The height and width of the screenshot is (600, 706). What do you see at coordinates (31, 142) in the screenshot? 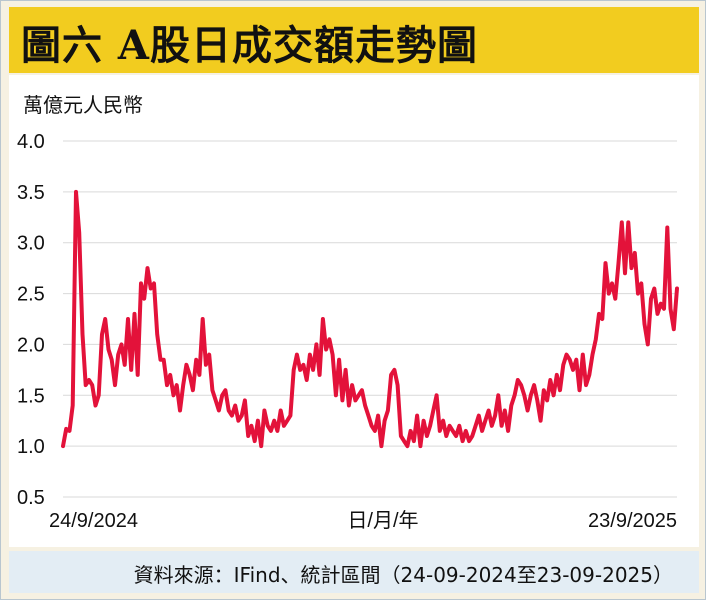
I see `y-tick-label: 4.0` at bounding box center [31, 142].